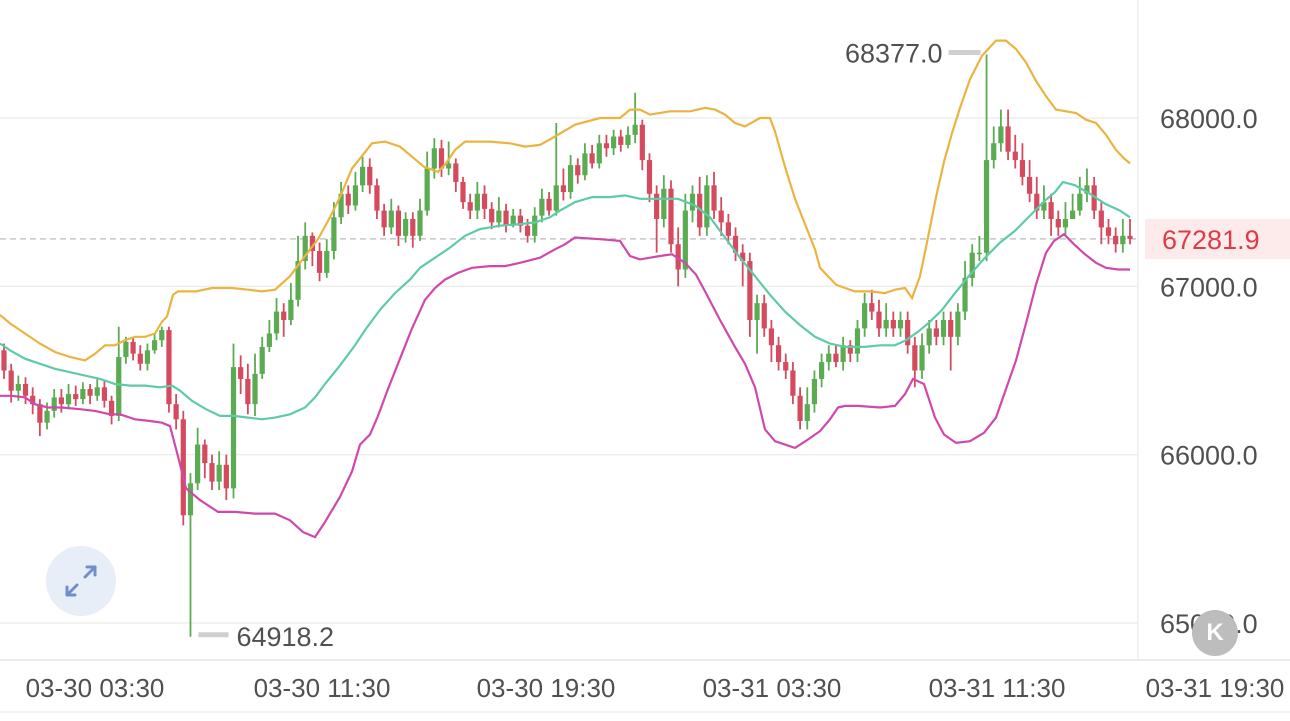 This screenshot has height=721, width=1290. What do you see at coordinates (1215, 633) in the screenshot?
I see `kline-toggle-button: K` at bounding box center [1215, 633].